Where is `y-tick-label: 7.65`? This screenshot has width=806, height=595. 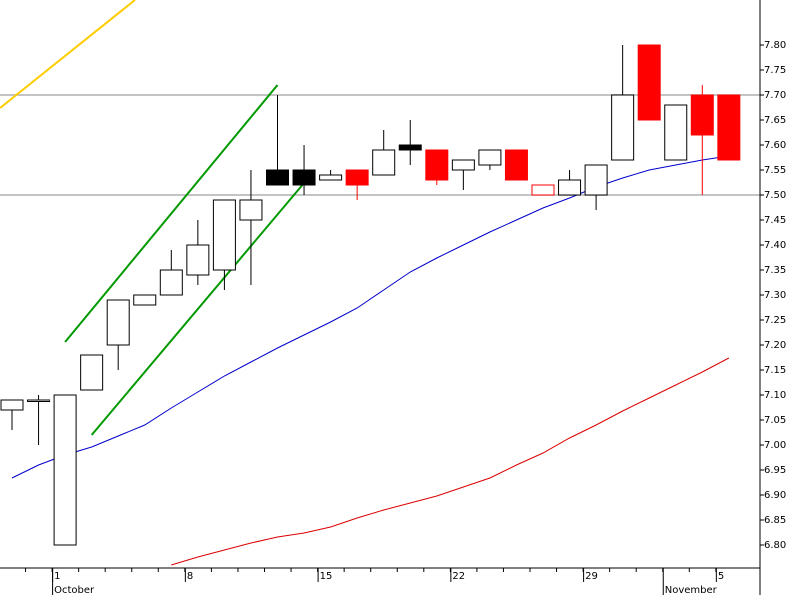
y-tick-label: 7.65 is located at coordinates (775, 120).